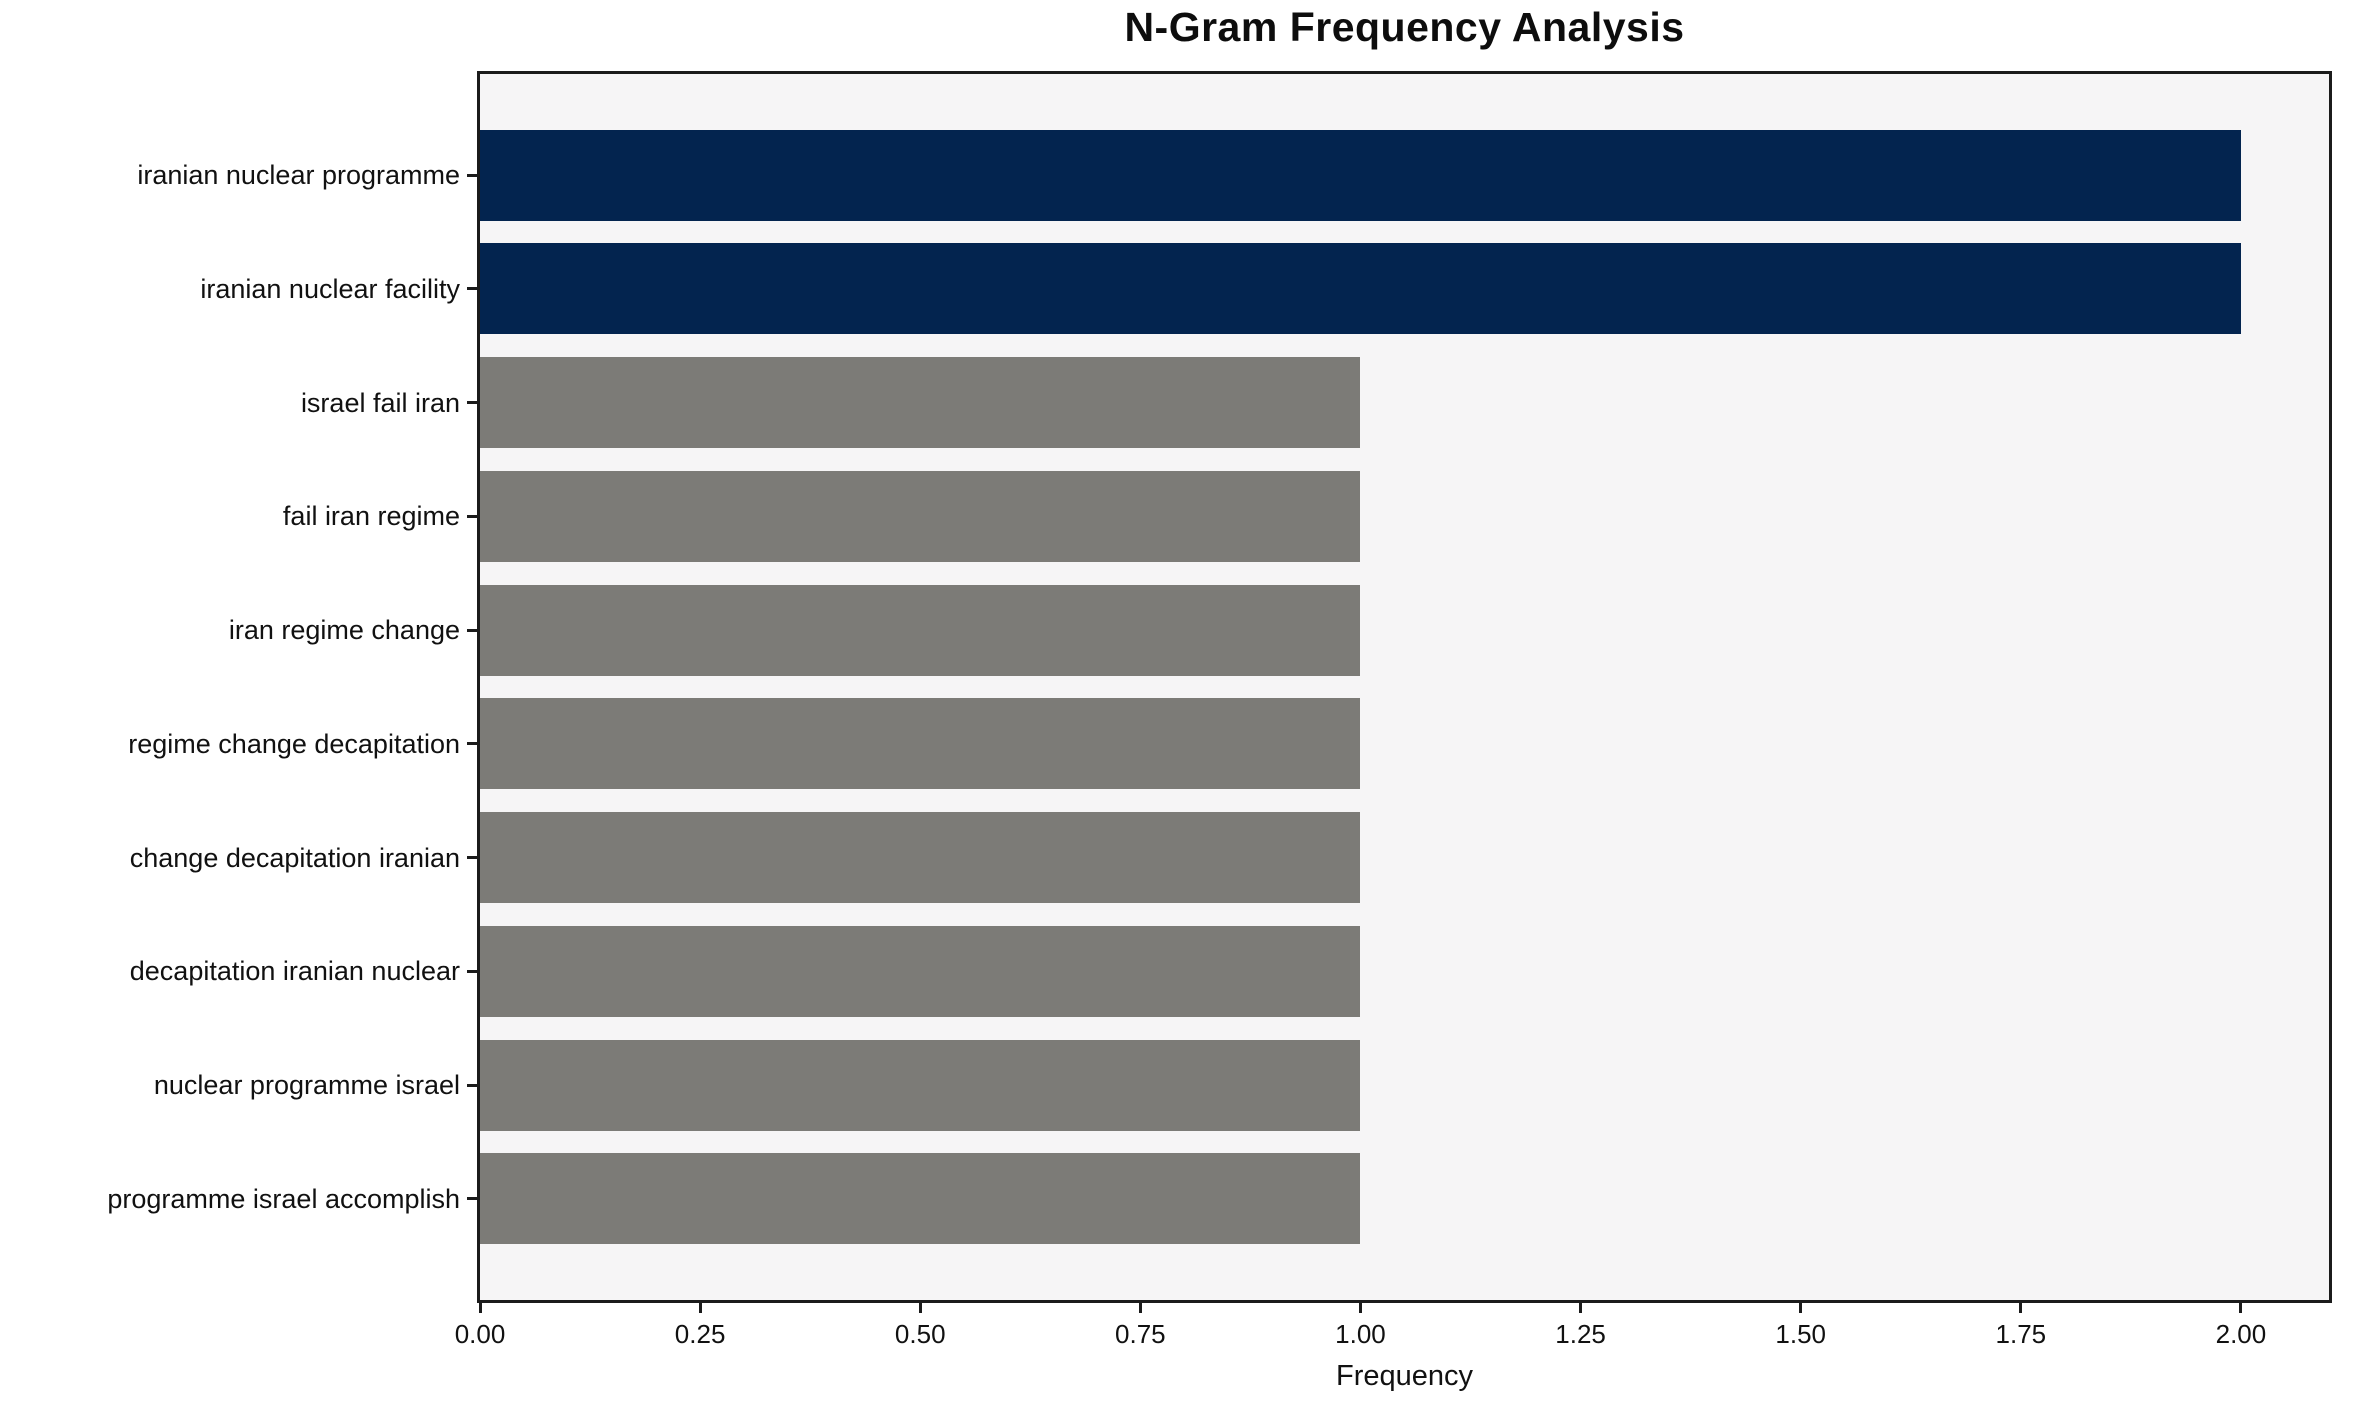 This screenshot has width=2355, height=1414. What do you see at coordinates (330, 288) in the screenshot?
I see `y-tick-label: iranian nuclear facility` at bounding box center [330, 288].